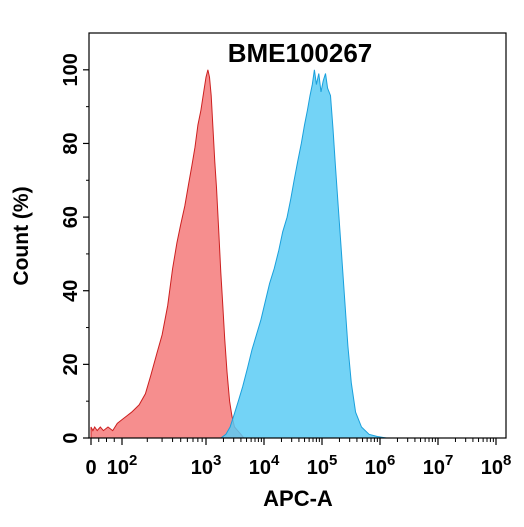 This screenshot has width=524, height=527. I want to click on y-tick-label: 60, so click(71, 217).